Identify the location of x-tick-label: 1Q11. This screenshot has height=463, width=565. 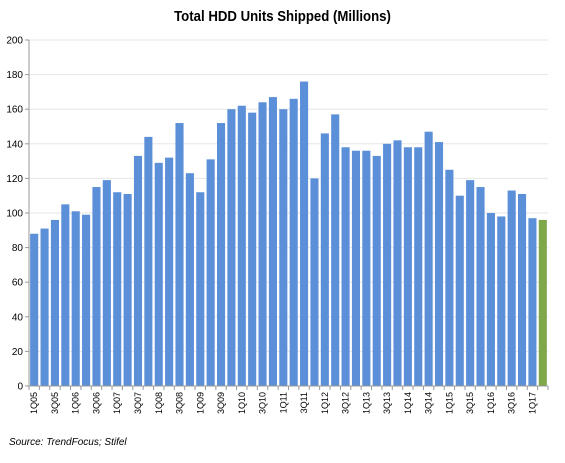
(283, 402).